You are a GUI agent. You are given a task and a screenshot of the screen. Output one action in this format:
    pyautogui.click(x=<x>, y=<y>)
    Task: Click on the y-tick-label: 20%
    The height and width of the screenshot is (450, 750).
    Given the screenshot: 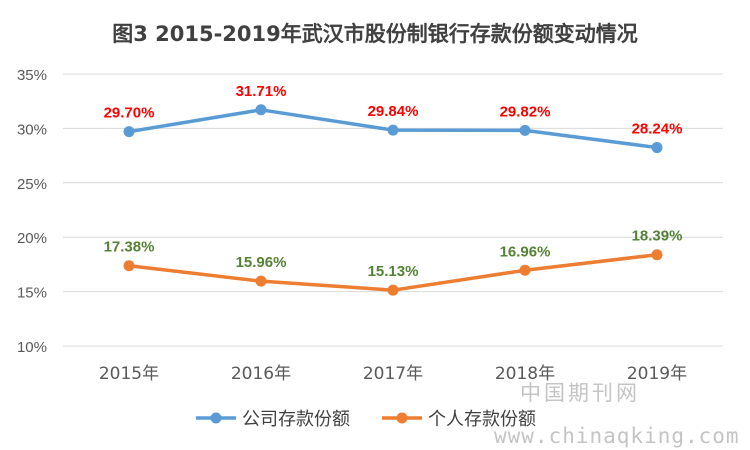 What is the action you would take?
    pyautogui.click(x=32, y=238)
    